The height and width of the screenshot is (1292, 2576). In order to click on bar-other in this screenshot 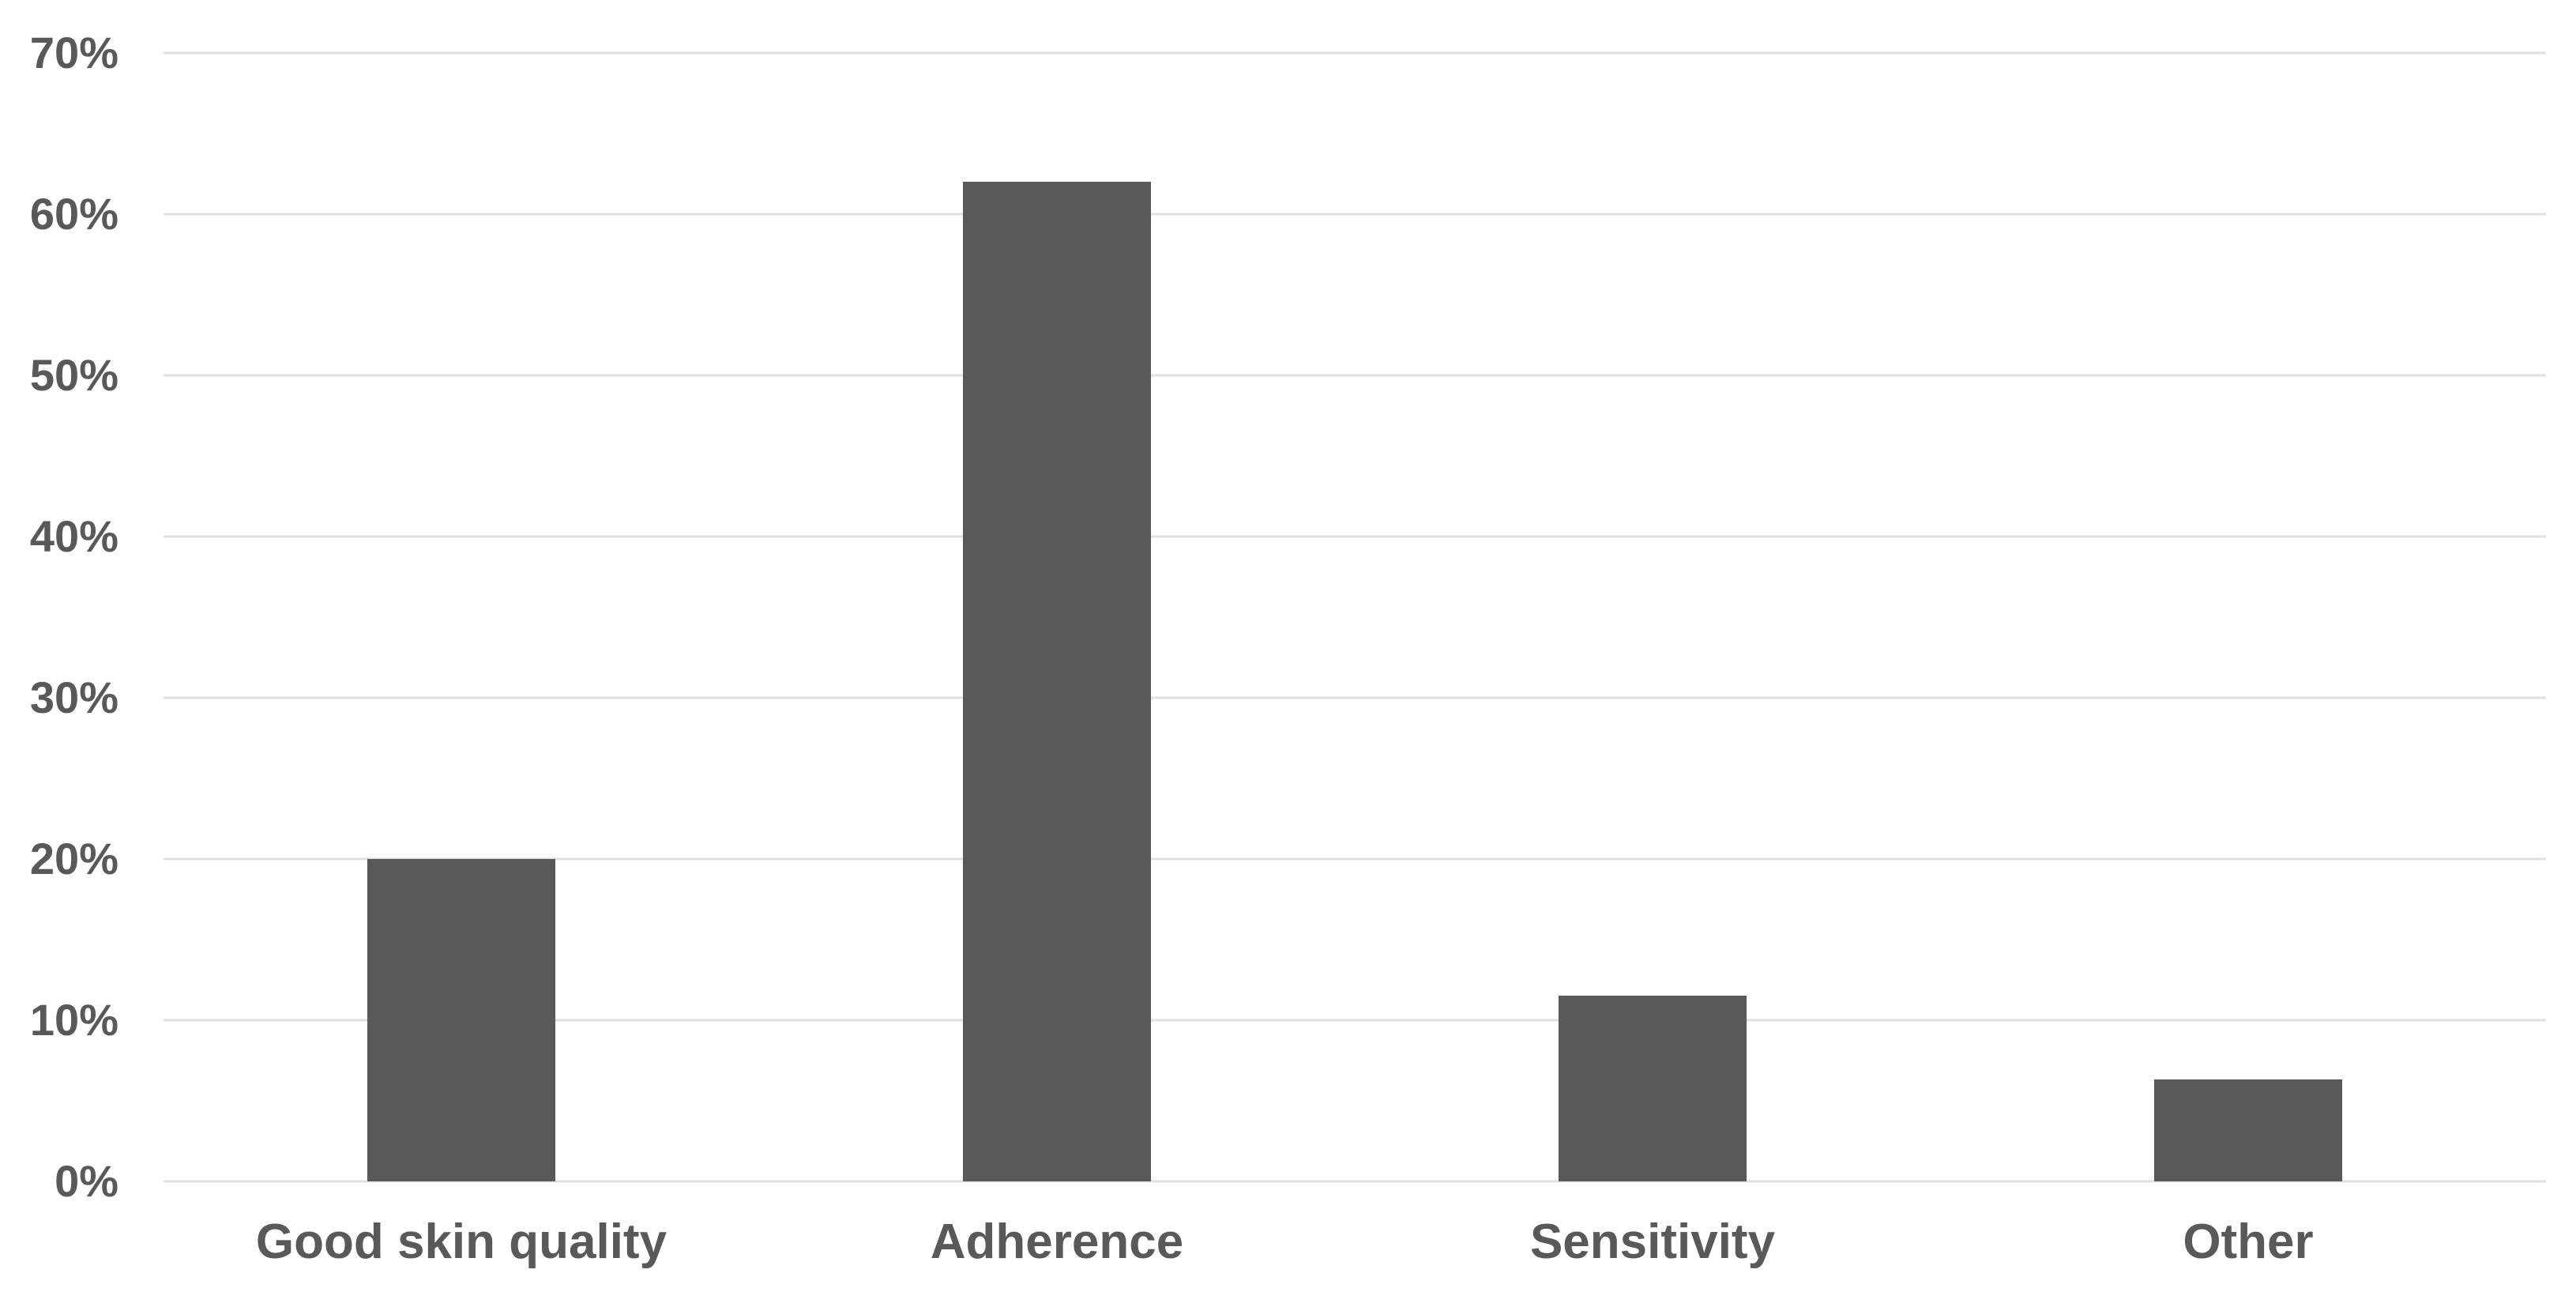, I will do `click(2248, 1130)`.